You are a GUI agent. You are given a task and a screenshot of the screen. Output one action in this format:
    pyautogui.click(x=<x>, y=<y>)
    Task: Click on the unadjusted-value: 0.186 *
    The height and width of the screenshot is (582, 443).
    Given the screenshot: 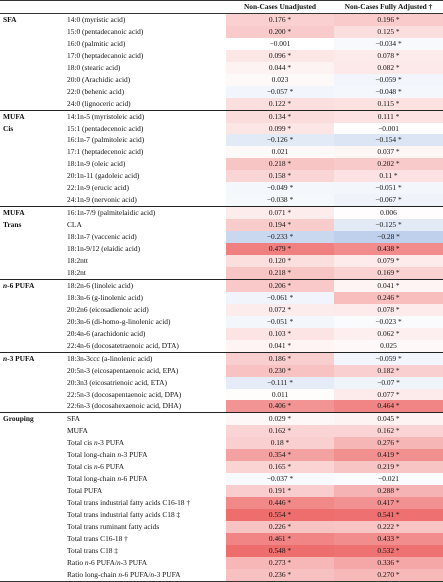 What is the action you would take?
    pyautogui.click(x=280, y=358)
    